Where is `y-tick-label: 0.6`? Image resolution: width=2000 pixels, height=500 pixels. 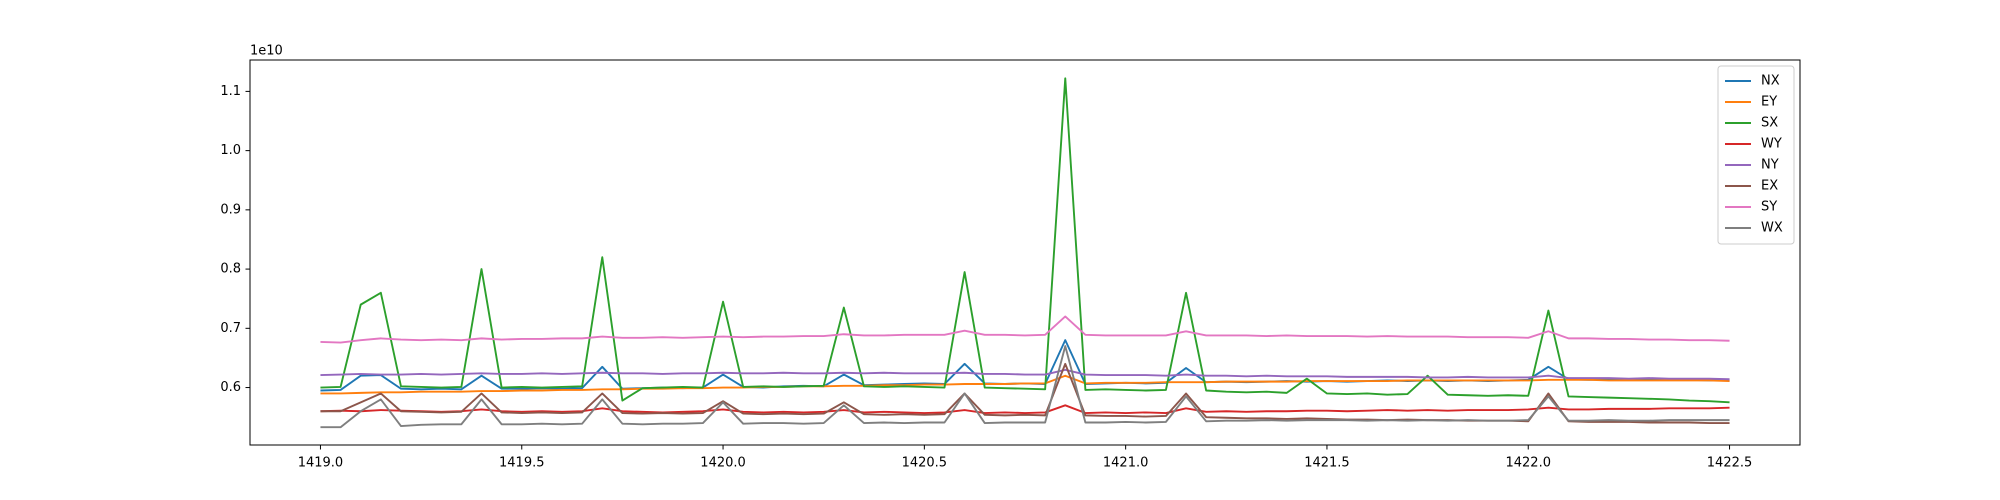
y-tick-label: 0.6 is located at coordinates (230, 387).